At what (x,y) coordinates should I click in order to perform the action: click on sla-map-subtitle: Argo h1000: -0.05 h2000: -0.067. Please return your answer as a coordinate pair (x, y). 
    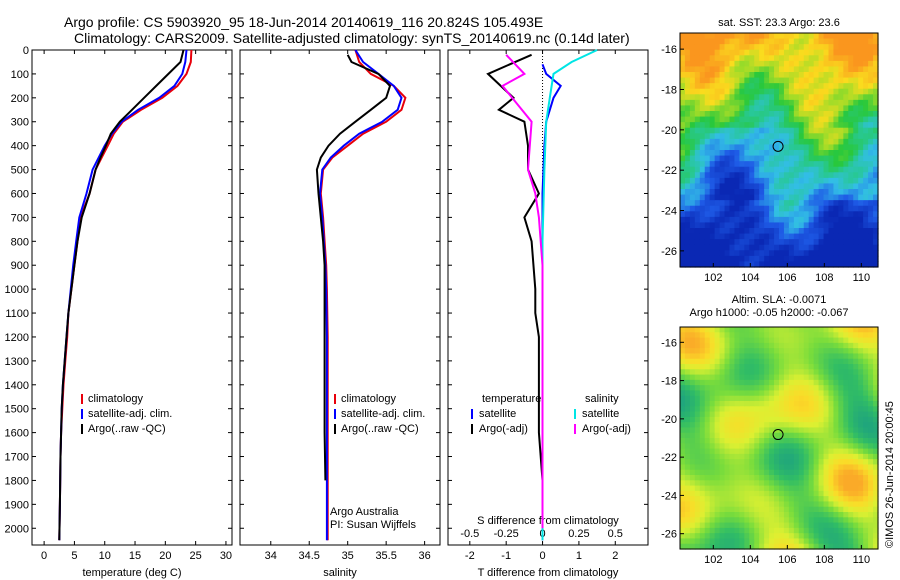
    Looking at the image, I should click on (768, 313).